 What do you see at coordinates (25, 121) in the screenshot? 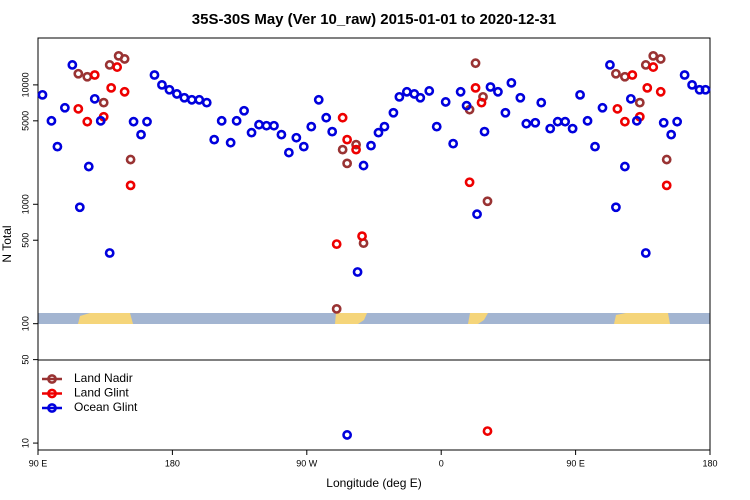
I see `y-tick-label: 5000` at bounding box center [25, 121].